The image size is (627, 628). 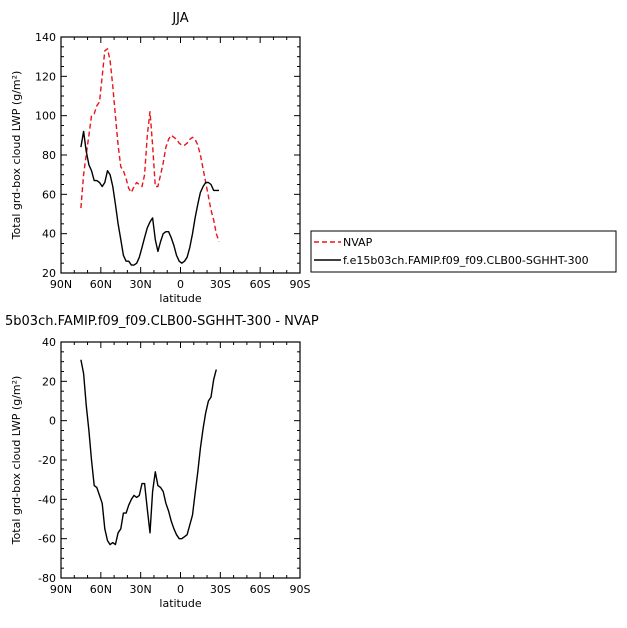 I want to click on y-tick-label: 140, so click(x=45, y=37).